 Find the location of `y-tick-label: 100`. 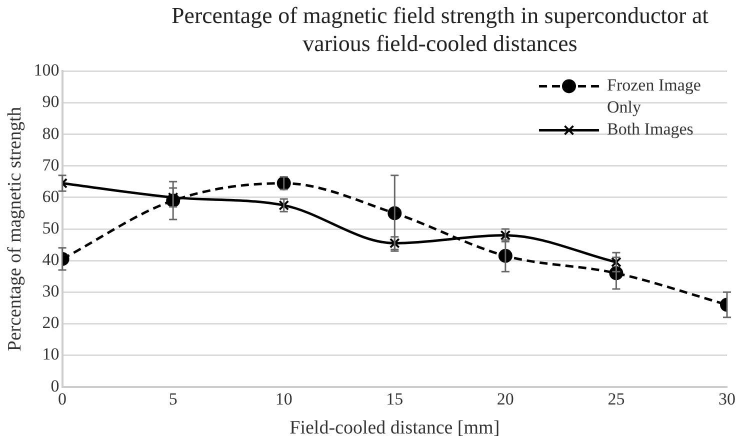

y-tick-label: 100 is located at coordinates (47, 70).